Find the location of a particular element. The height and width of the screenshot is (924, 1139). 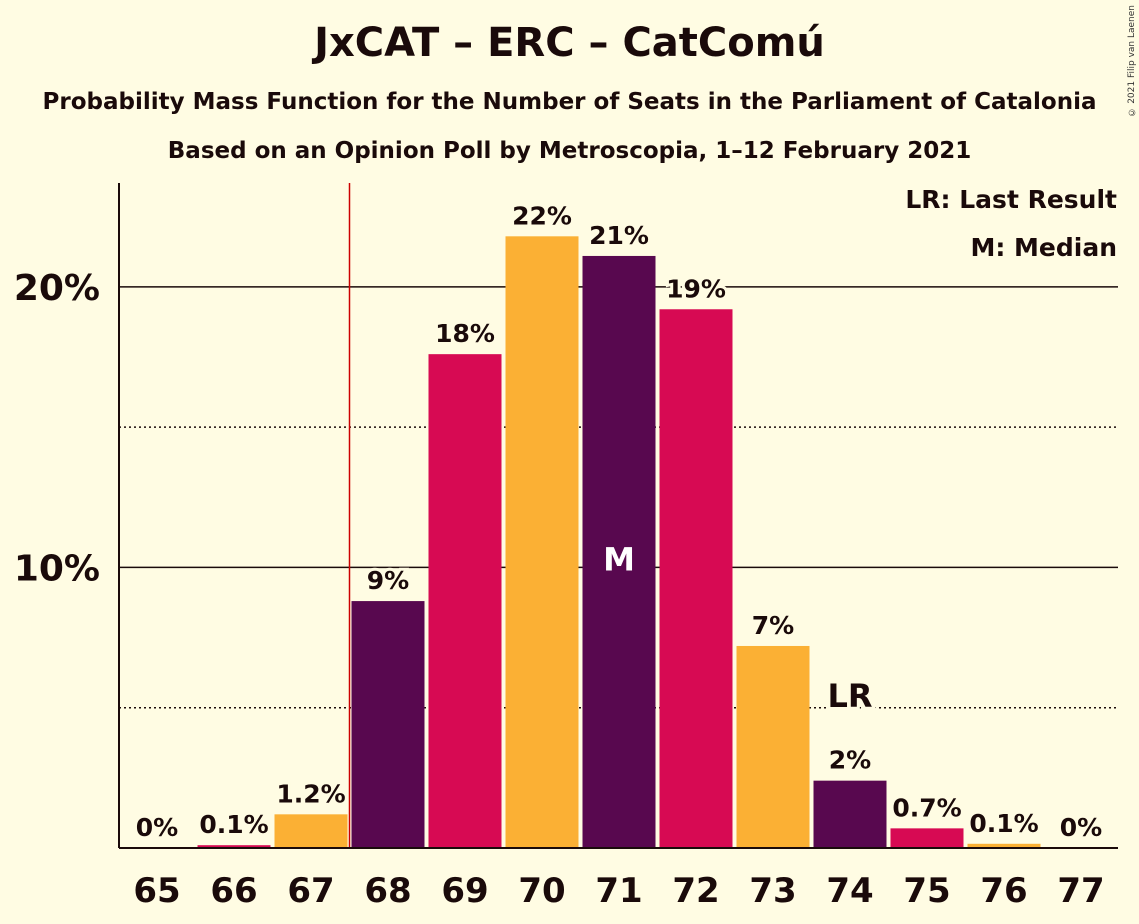

data-label-67: 1.2% is located at coordinates (310, 793).